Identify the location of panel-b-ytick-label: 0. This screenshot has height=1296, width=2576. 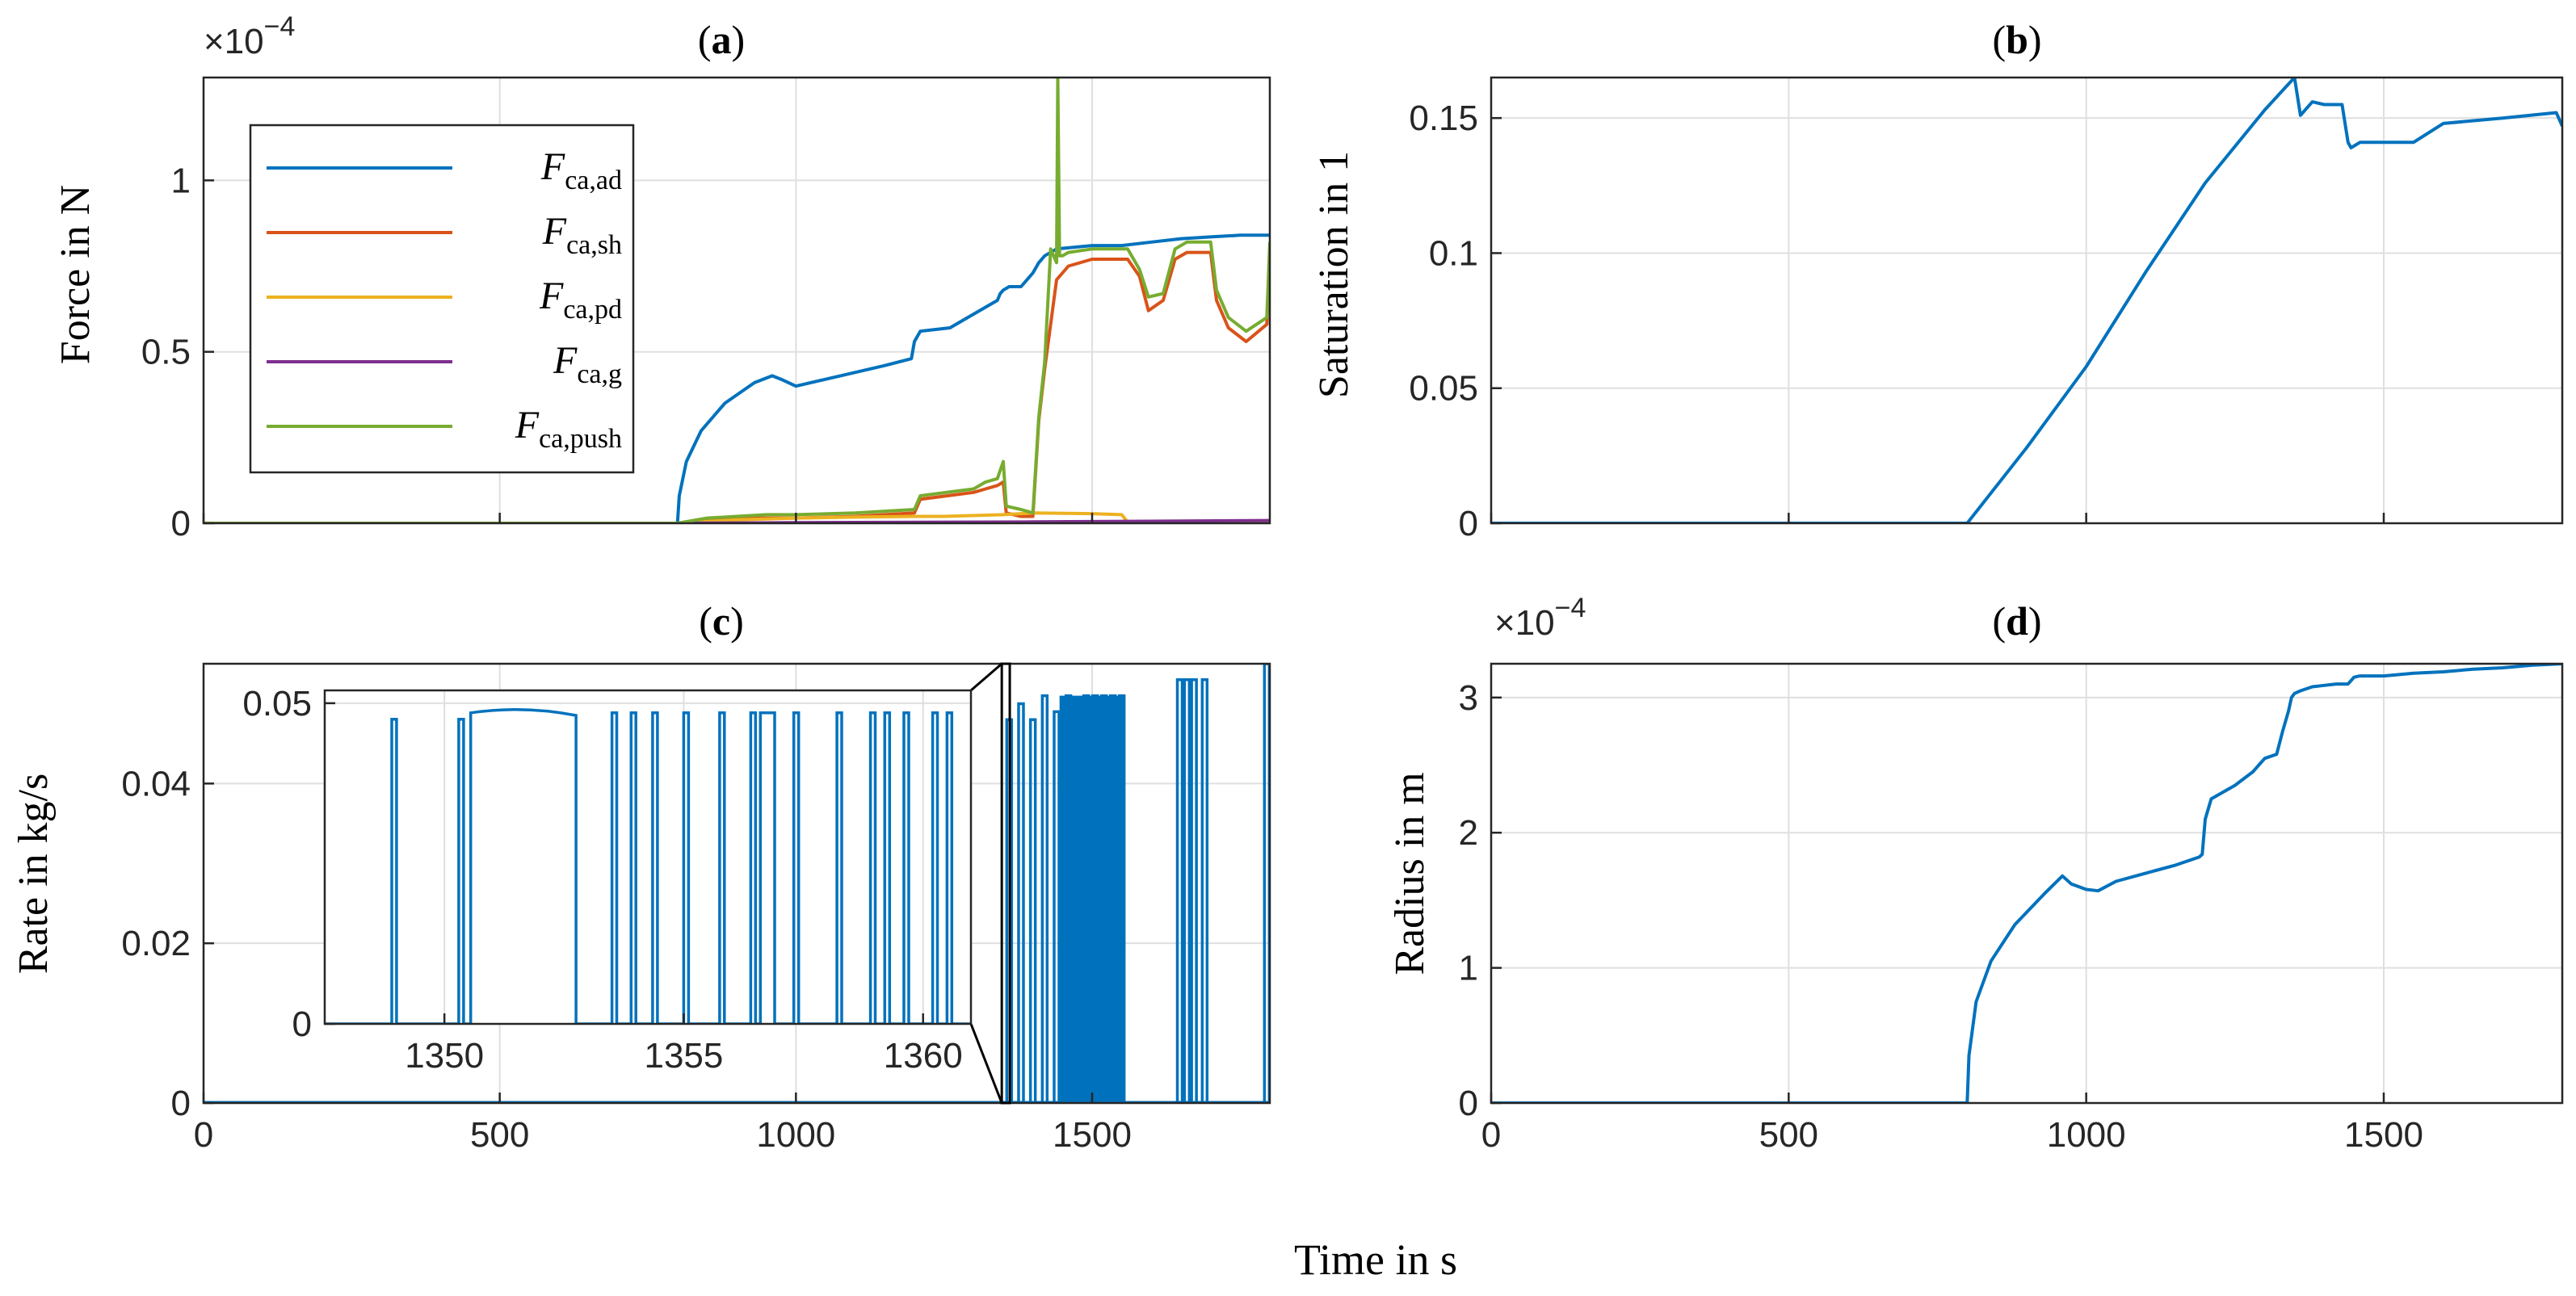
(1468, 523).